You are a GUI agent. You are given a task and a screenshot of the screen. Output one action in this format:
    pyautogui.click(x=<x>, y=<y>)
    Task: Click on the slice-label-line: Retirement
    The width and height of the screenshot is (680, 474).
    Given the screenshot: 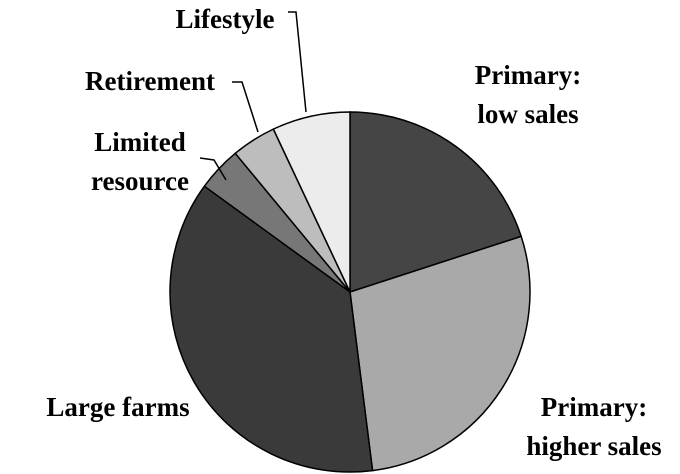 What is the action you would take?
    pyautogui.click(x=150, y=81)
    